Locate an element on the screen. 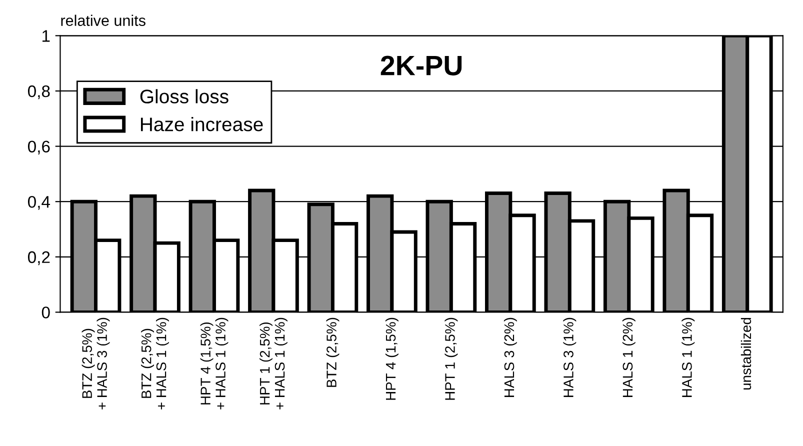 This screenshot has width=803, height=446. y-tick-label: 0,6 is located at coordinates (39, 147).